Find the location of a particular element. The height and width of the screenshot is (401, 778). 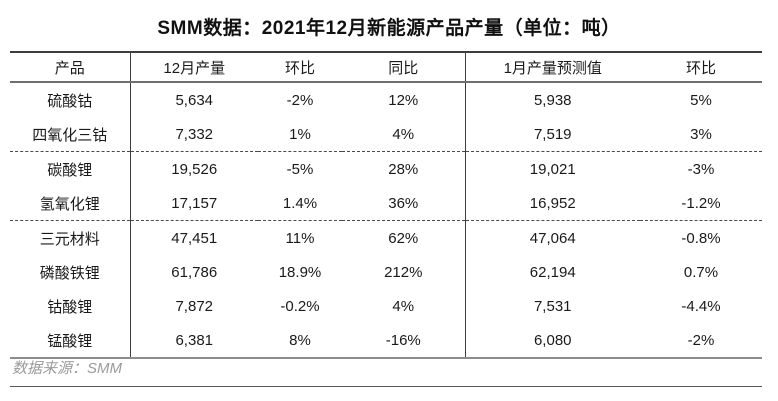

column-header-dec-output: 12月产量 is located at coordinates (194, 67).